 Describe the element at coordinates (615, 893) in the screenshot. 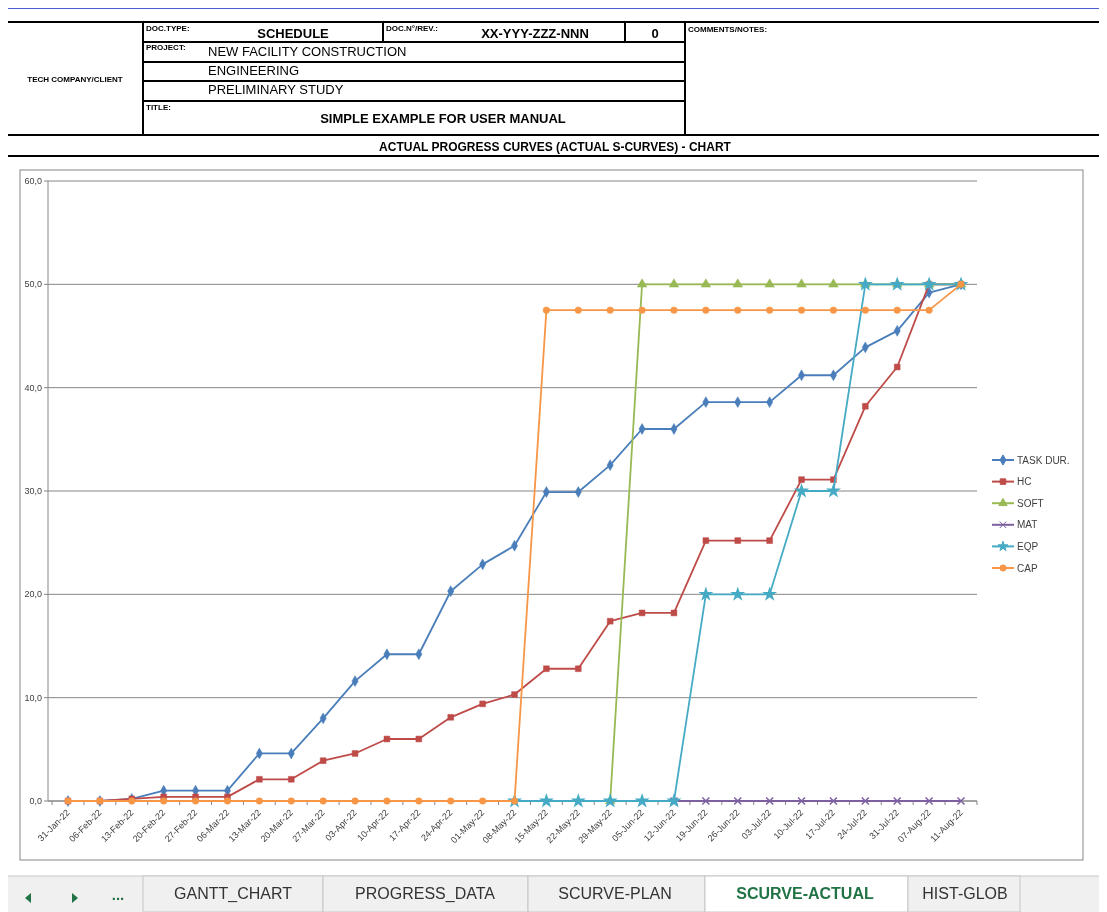

I see `text: SCURVE-PLAN` at that location.